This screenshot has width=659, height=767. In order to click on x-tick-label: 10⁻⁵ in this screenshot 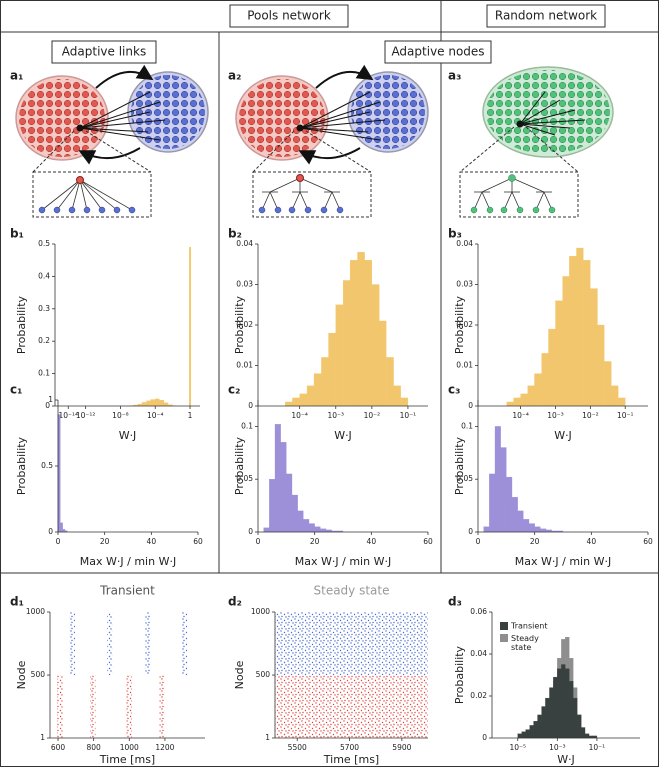, I will do `click(517, 747)`.